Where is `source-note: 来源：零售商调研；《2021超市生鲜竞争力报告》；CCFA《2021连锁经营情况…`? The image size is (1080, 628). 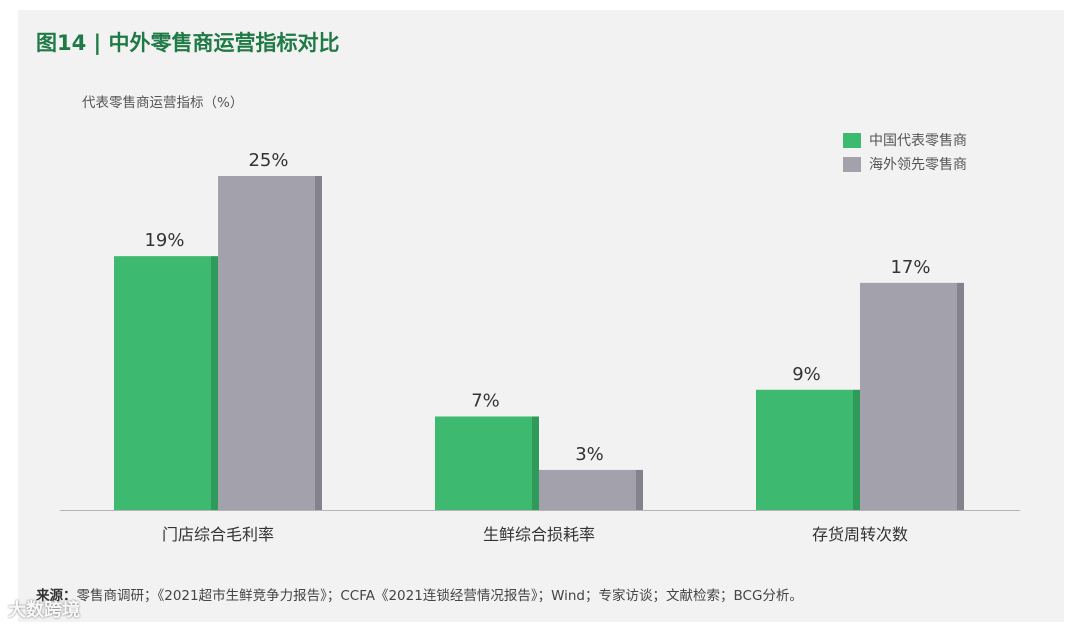
source-note: 来源：零售商调研；《2021超市生鲜竞争力报告》；CCFA《2021连锁经营情况… is located at coordinates (419, 594).